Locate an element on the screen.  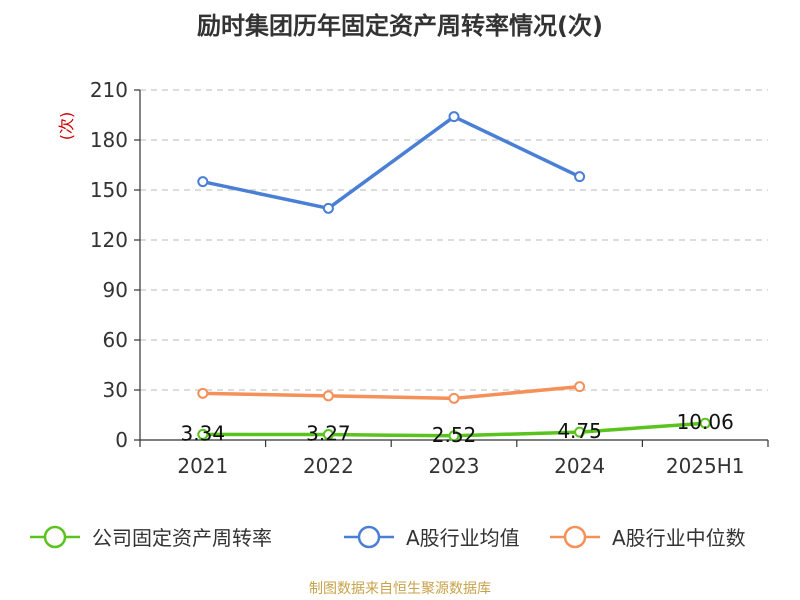
data-label: 2.52 is located at coordinates (454, 435).